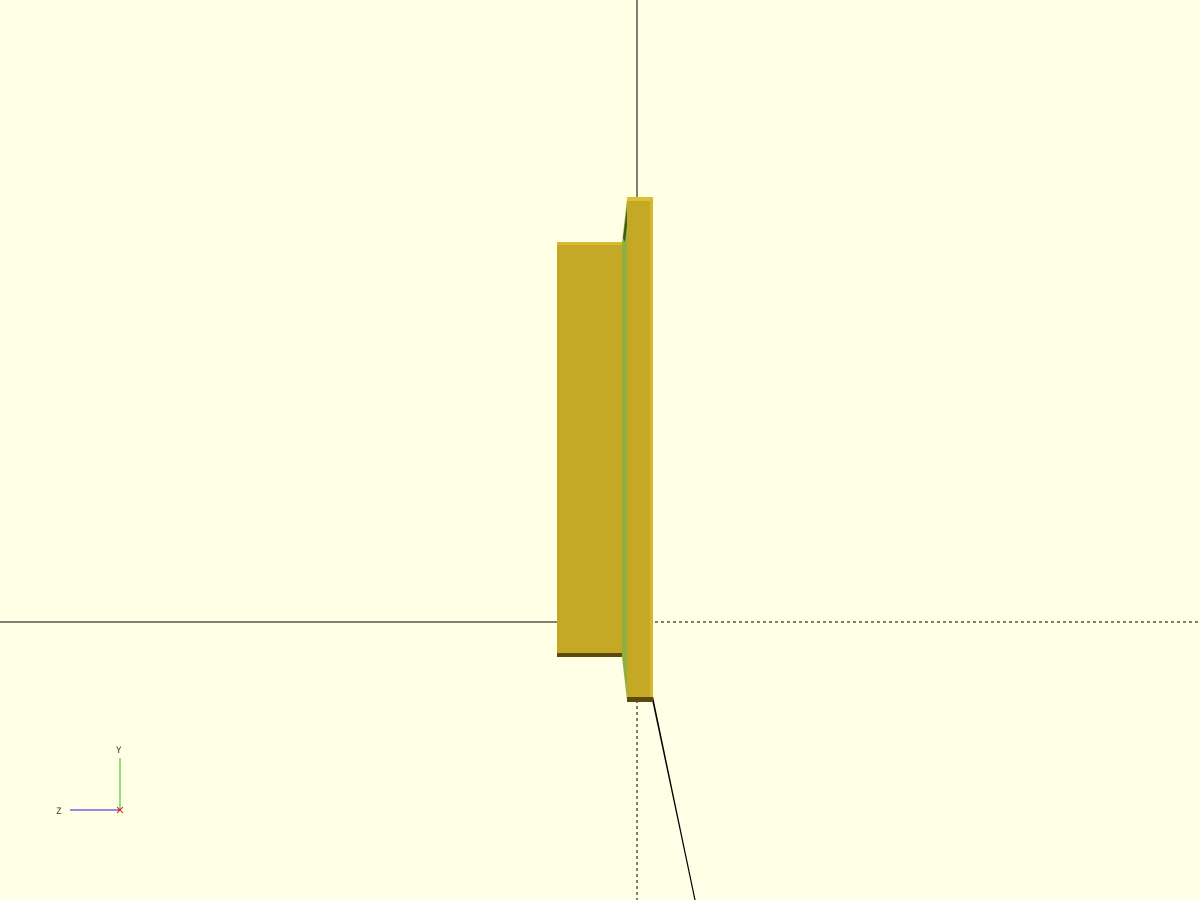  I want to click on model-back-box-top-edge, so click(590, 243).